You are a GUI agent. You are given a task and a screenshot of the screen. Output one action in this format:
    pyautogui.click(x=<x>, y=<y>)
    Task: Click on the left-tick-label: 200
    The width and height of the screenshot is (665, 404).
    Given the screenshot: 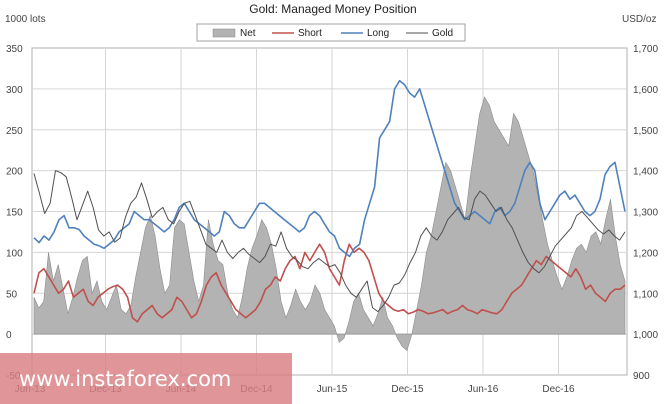 What is the action you would take?
    pyautogui.click(x=14, y=172)
    